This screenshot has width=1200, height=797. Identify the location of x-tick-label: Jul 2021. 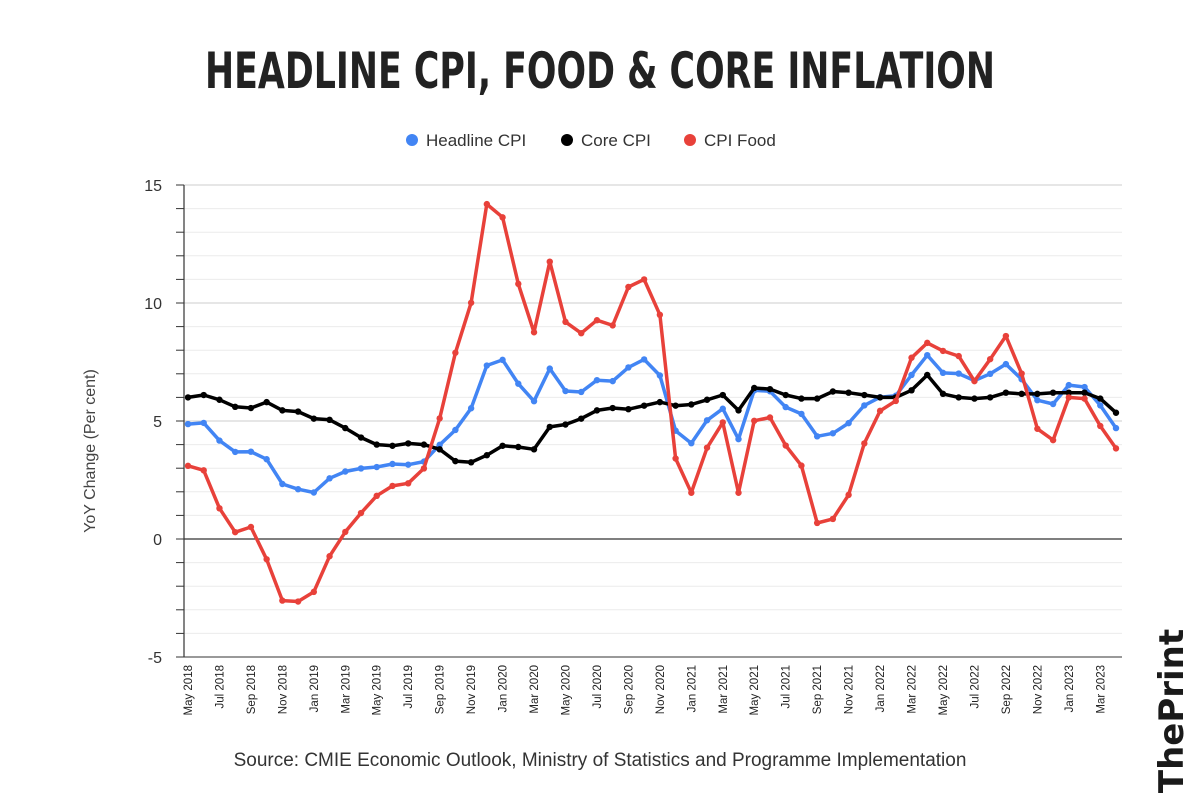
(787, 686).